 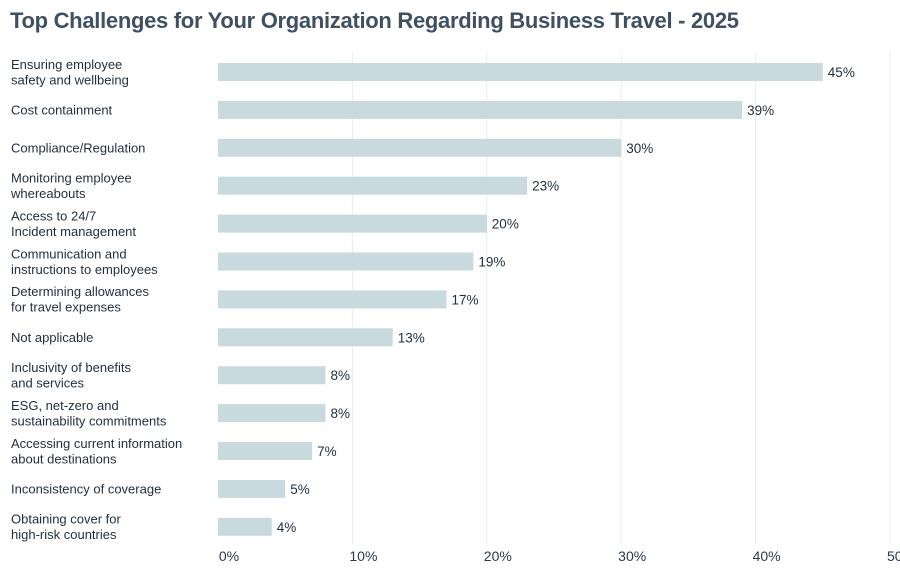 I want to click on category-label: Obtaining cover for high-risk countries, so click(x=66, y=527).